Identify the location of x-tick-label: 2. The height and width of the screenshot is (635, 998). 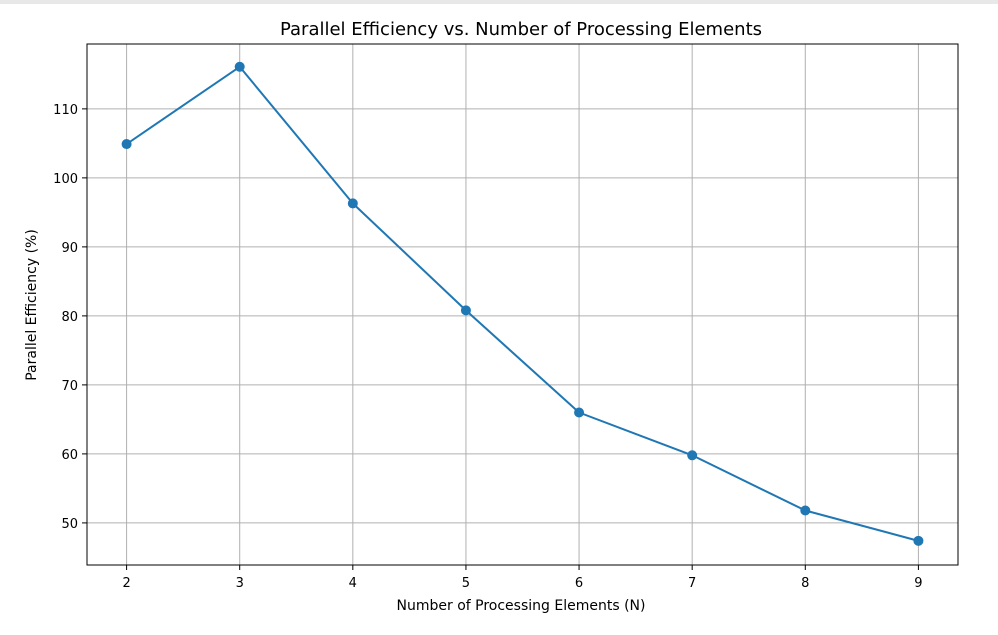
(126, 583).